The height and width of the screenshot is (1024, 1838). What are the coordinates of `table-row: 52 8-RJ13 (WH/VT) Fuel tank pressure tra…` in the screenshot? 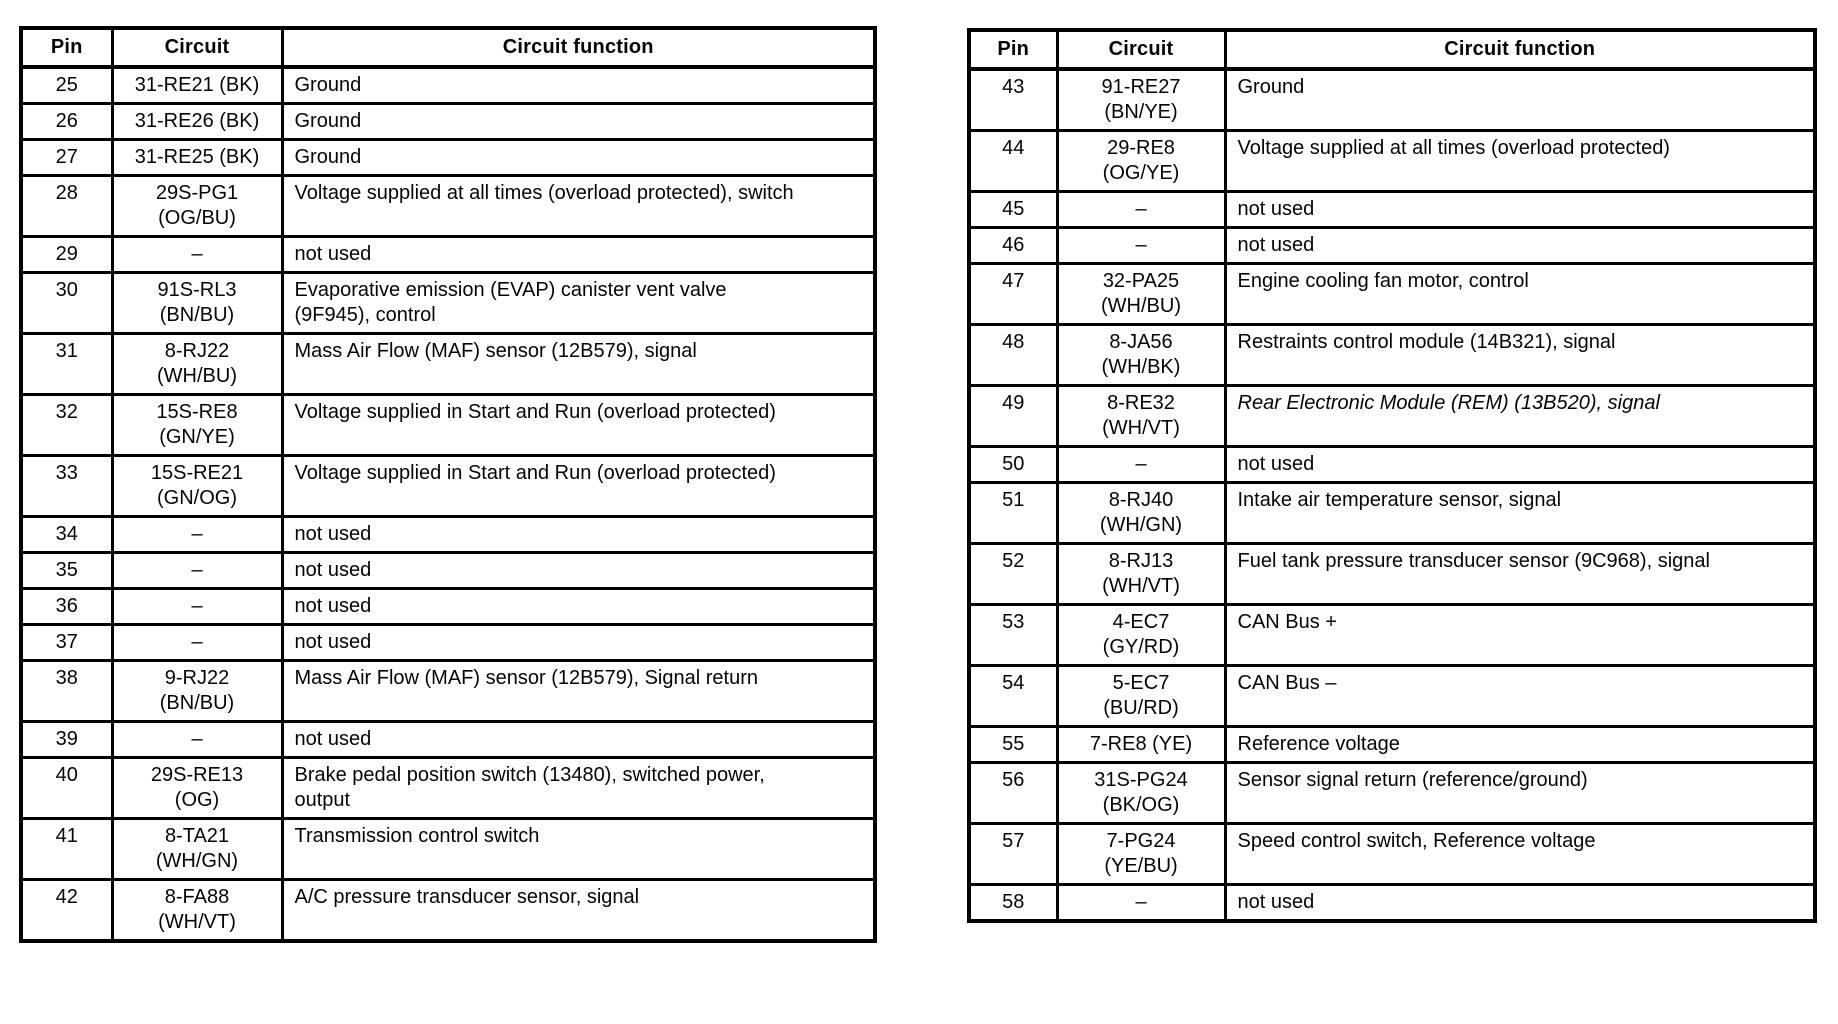 It's located at (1392, 574).